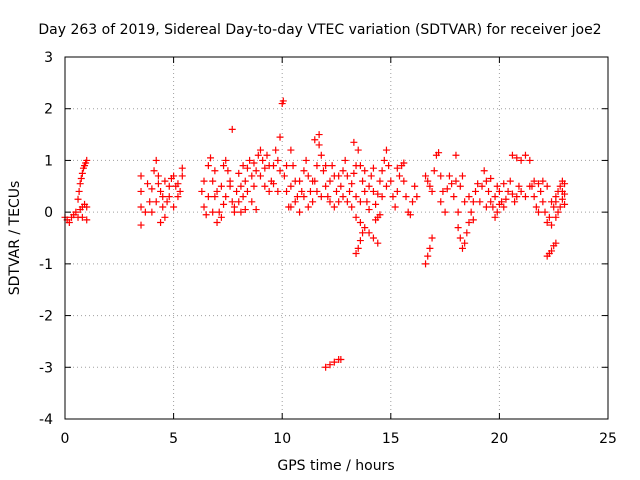  I want to click on x-axis-label: GPS time / hours, so click(335, 466).